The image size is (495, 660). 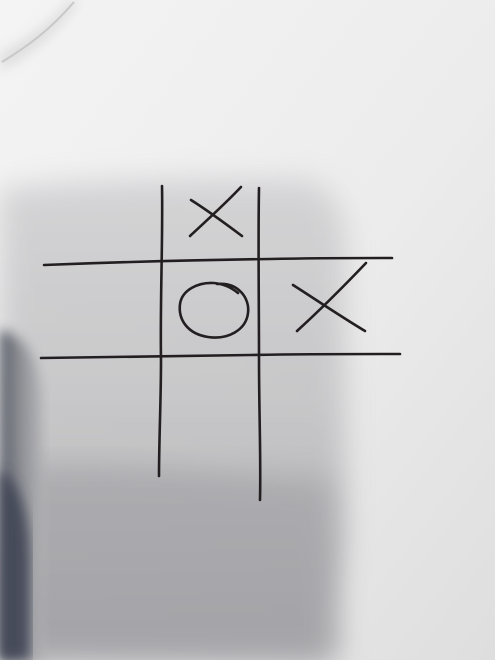 What do you see at coordinates (38, 32) in the screenshot?
I see `paper-crease-edge` at bounding box center [38, 32].